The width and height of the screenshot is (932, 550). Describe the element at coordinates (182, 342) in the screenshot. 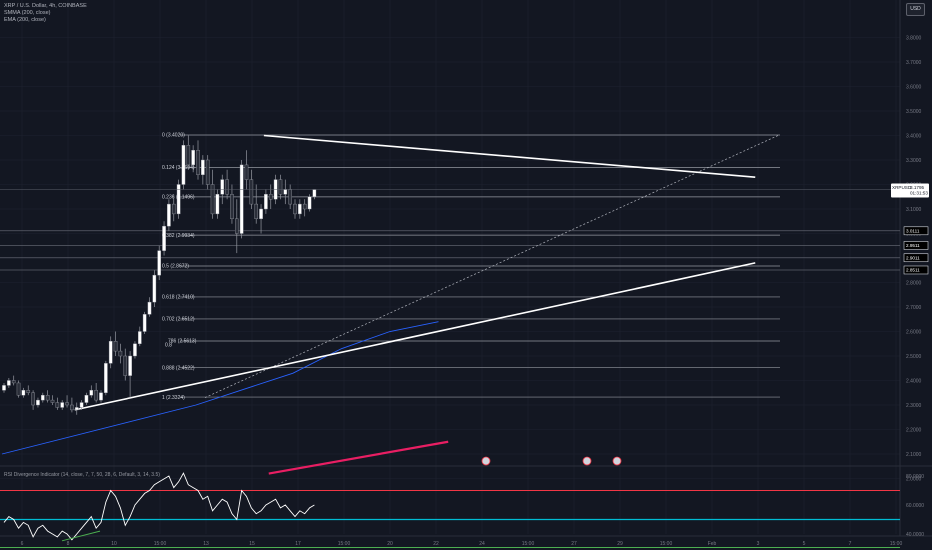

I see `fib-level-label: 786 (2.5613)` at that location.